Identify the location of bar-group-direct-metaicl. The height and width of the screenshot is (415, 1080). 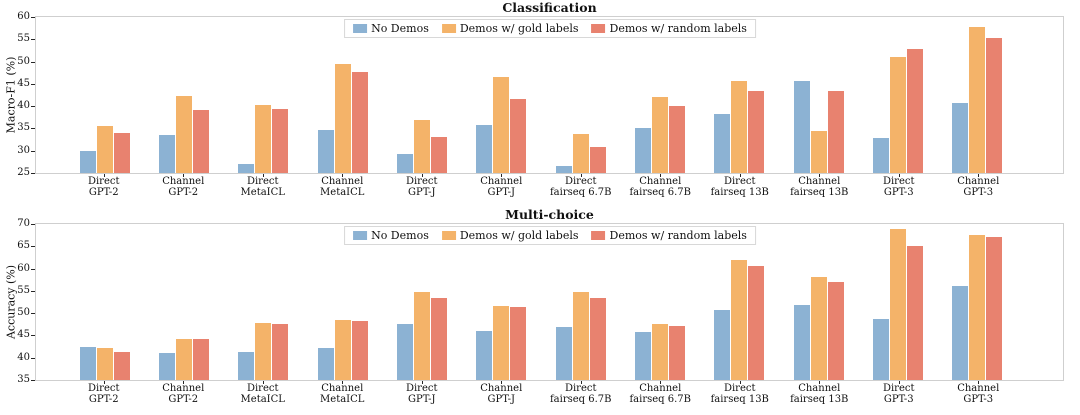
(263, 138).